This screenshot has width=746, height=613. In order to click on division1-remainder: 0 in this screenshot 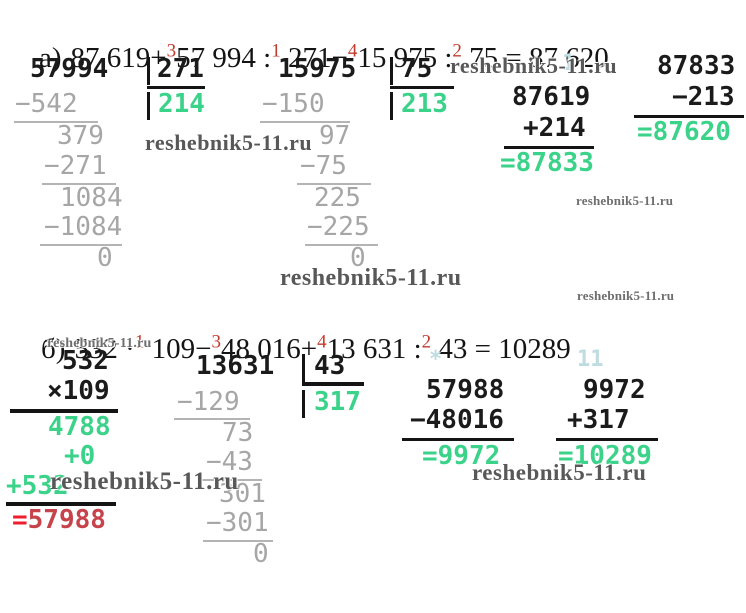, I will do `click(105, 258)`.